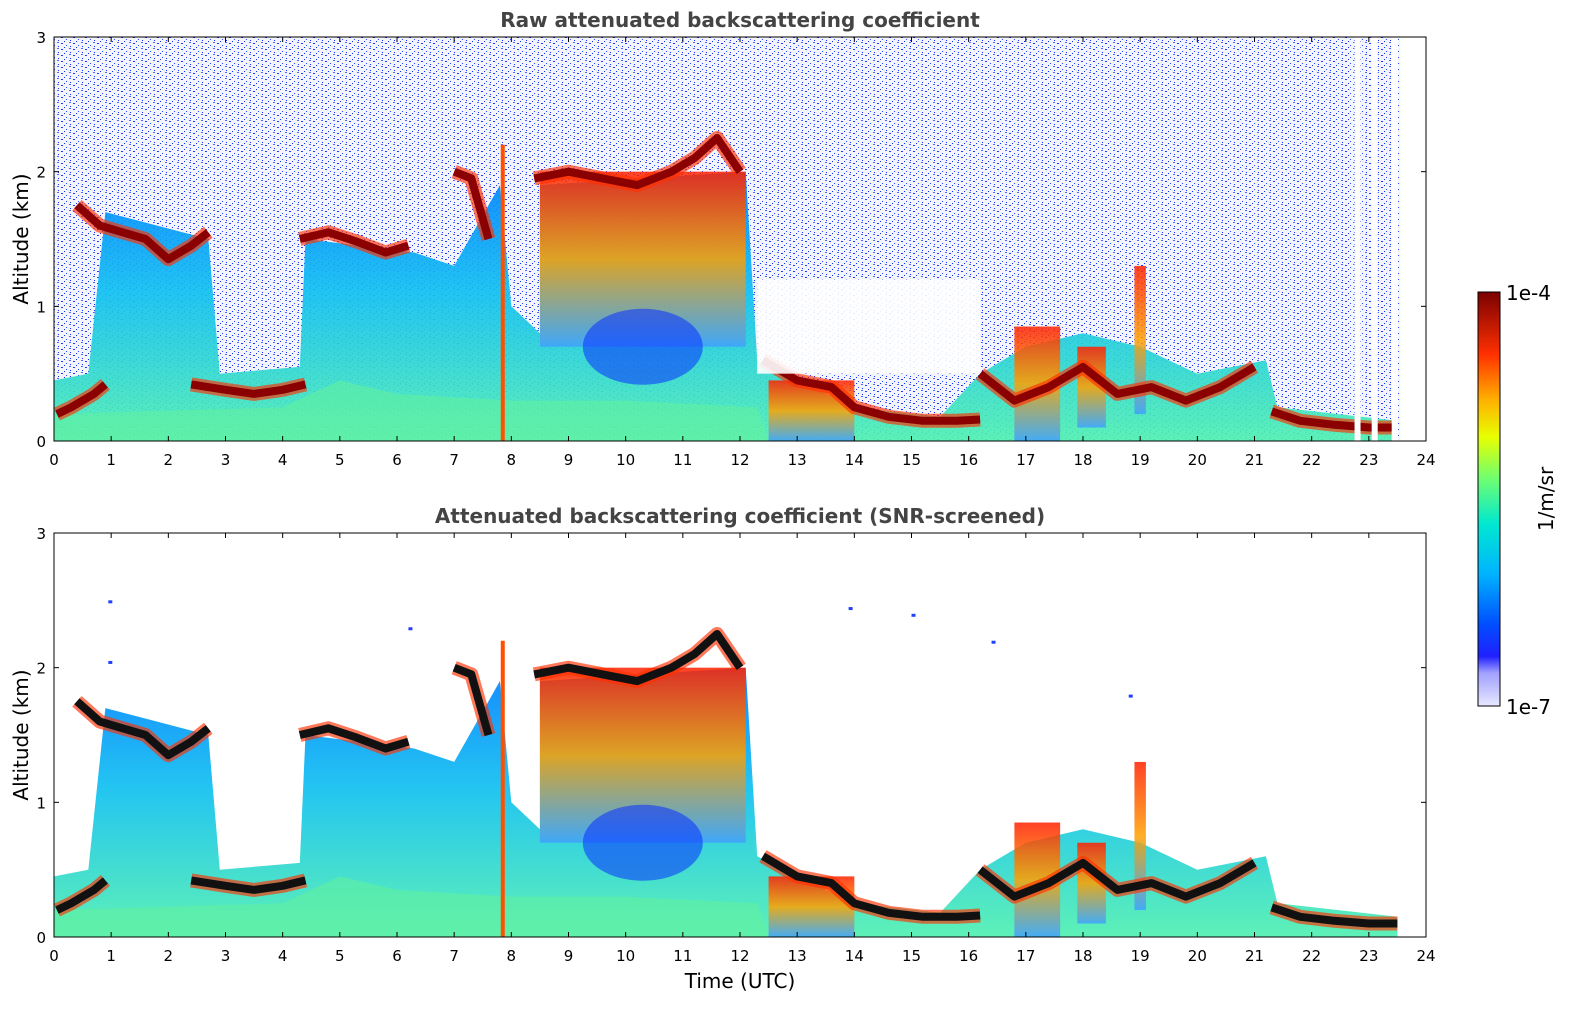 The width and height of the screenshot is (1595, 1020). I want to click on colorbar: 1e-4 1e-7 1/m/sr, so click(1517, 500).